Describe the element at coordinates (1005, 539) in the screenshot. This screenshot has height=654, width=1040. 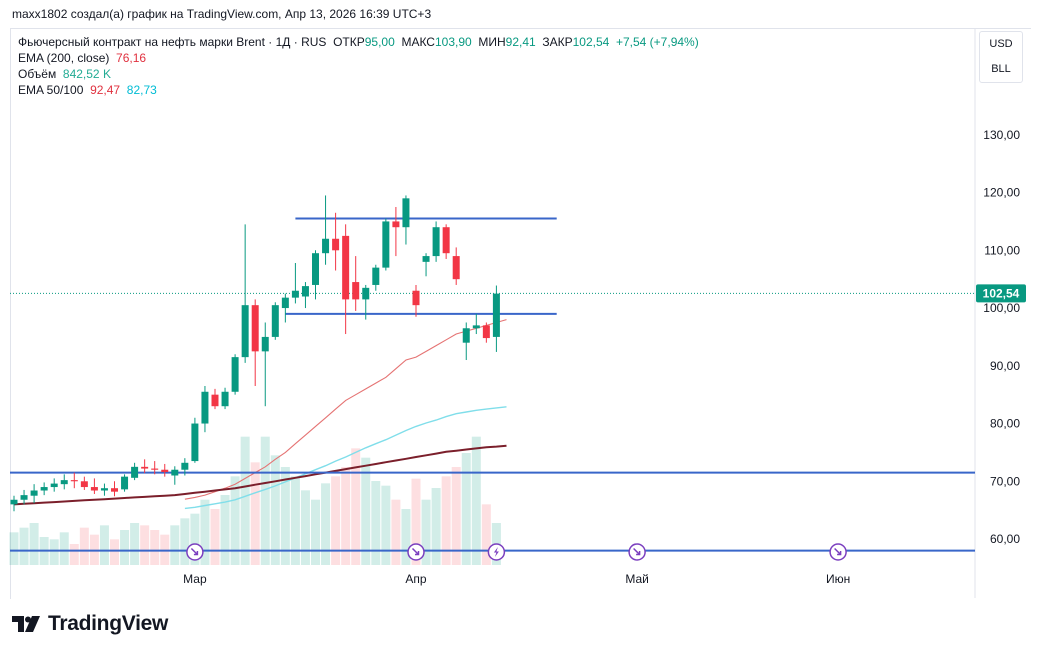
I see `price-tick-label: 60,00` at that location.